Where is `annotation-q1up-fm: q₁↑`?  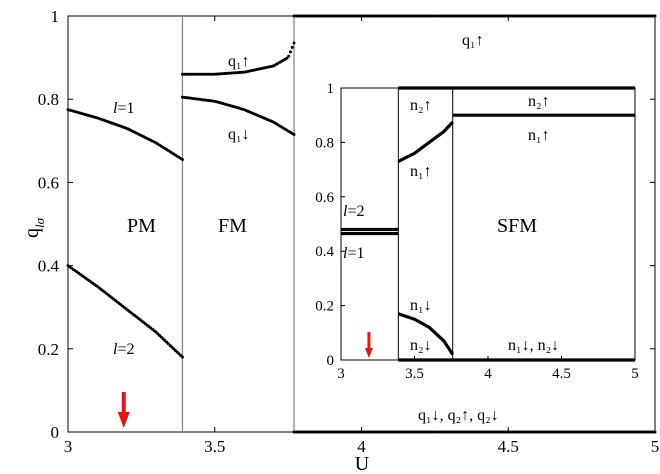 annotation-q1up-fm: q₁↑ is located at coordinates (239, 61).